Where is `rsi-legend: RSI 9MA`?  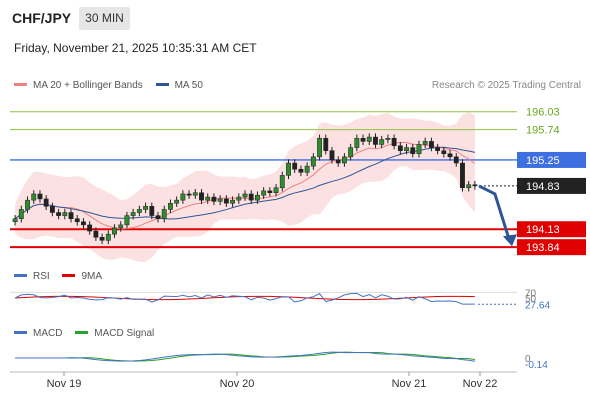 rsi-legend: RSI 9MA is located at coordinates (63, 276).